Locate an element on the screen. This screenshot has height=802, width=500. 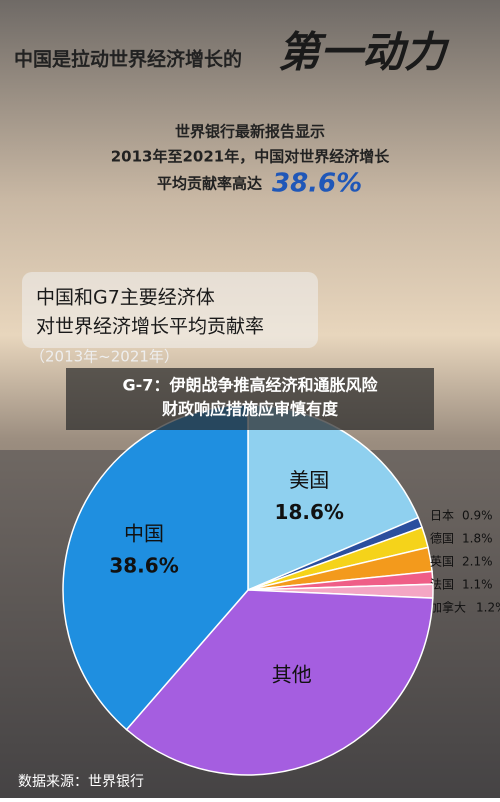
pie-slice is located at coordinates (279, 682).